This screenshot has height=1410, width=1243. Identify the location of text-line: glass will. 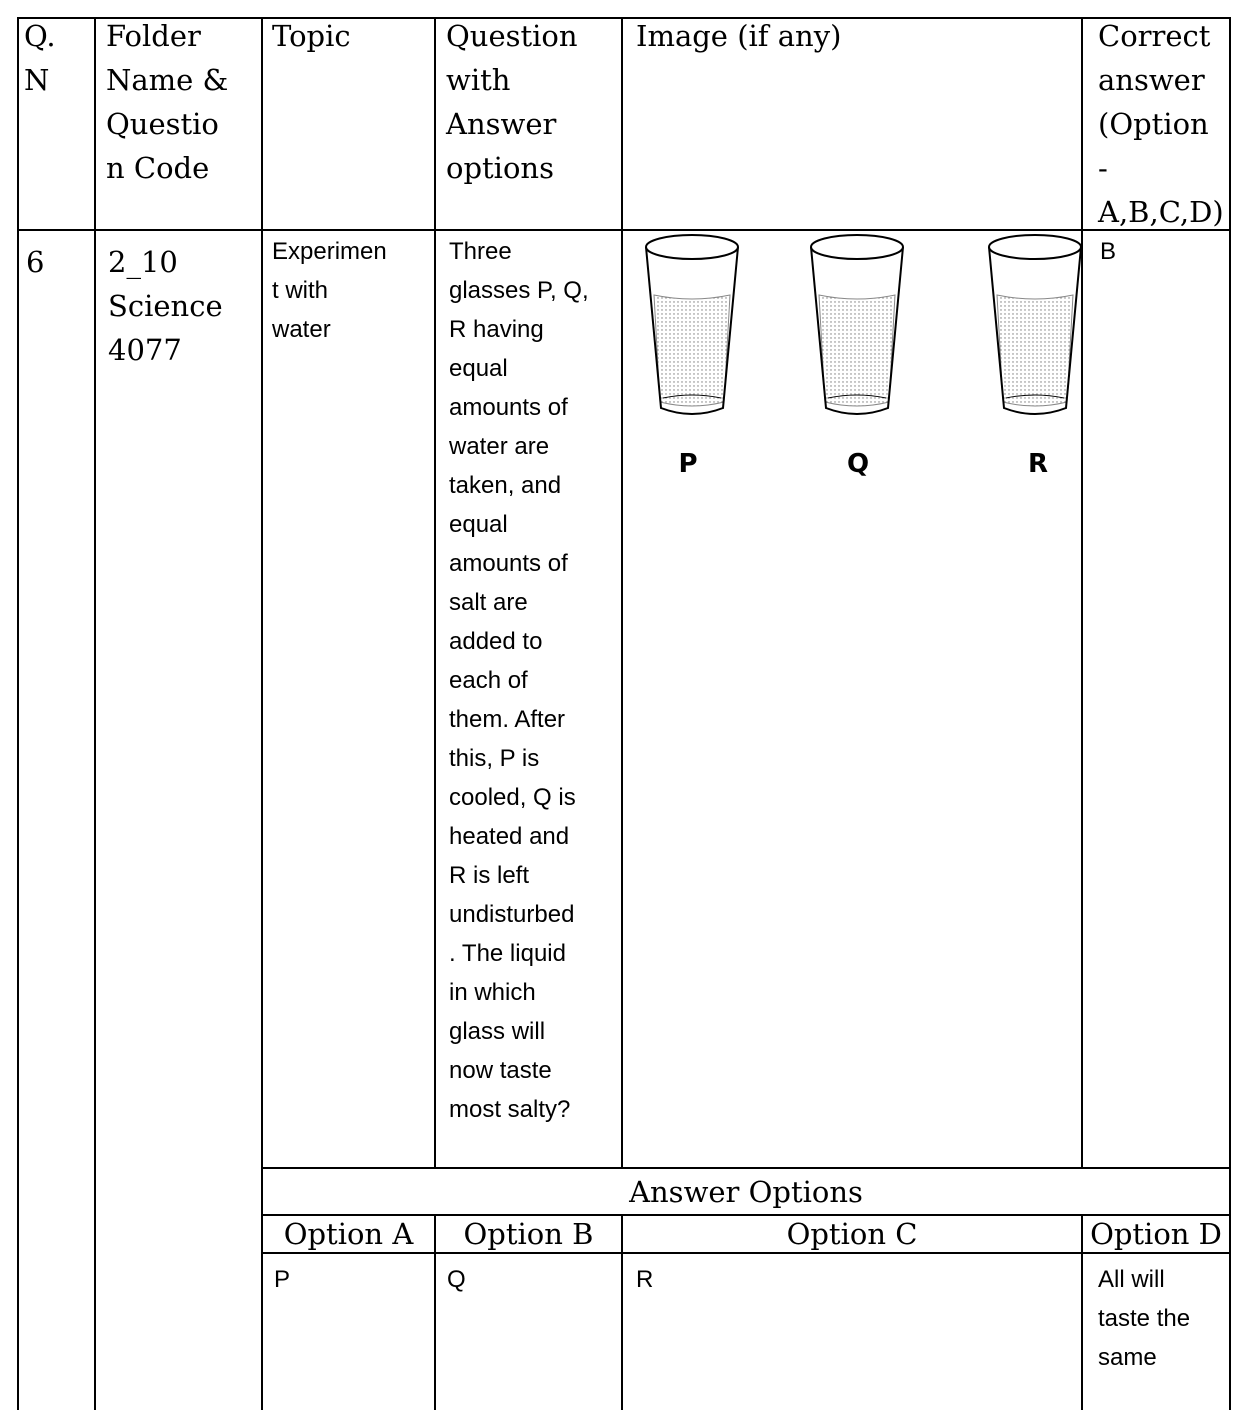
(497, 1031).